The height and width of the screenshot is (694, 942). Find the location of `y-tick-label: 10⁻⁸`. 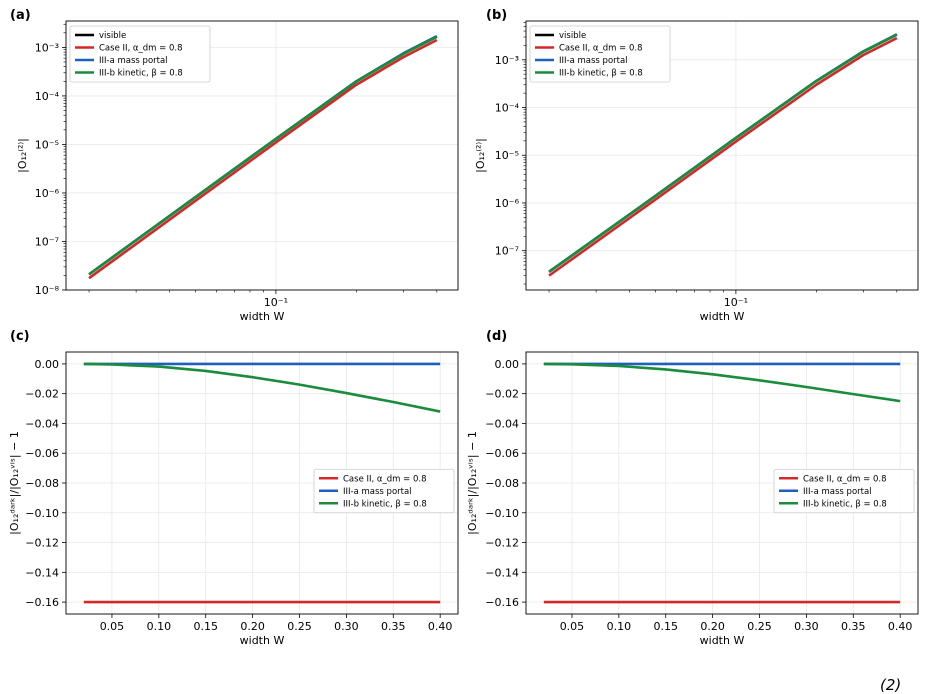

y-tick-label: 10⁻⁸ is located at coordinates (47, 290).